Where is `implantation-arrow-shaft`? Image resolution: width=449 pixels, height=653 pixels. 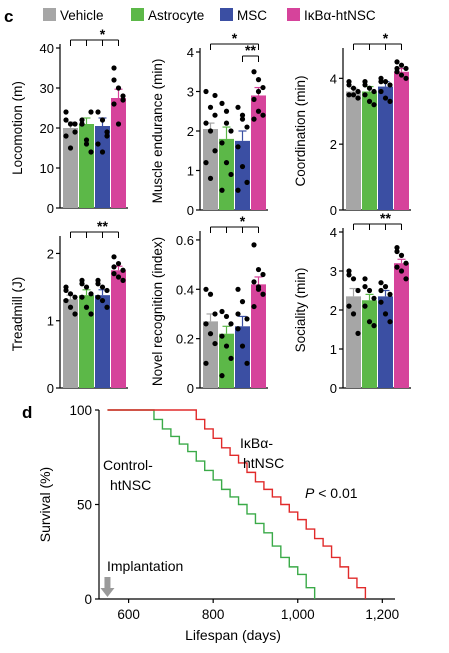
implantation-arrow-shaft is located at coordinates (107, 583).